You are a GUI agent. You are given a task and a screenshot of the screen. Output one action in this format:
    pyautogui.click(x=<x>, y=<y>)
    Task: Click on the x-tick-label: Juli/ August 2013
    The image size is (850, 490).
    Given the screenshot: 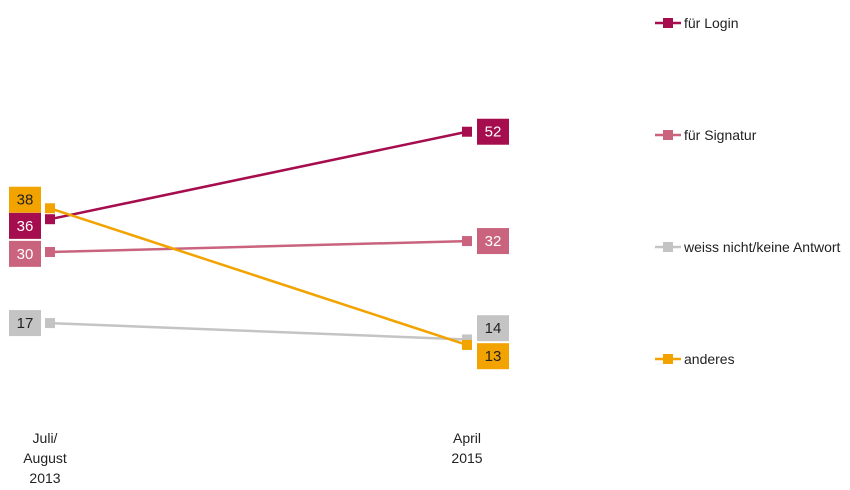 What is the action you would take?
    pyautogui.click(x=45, y=458)
    